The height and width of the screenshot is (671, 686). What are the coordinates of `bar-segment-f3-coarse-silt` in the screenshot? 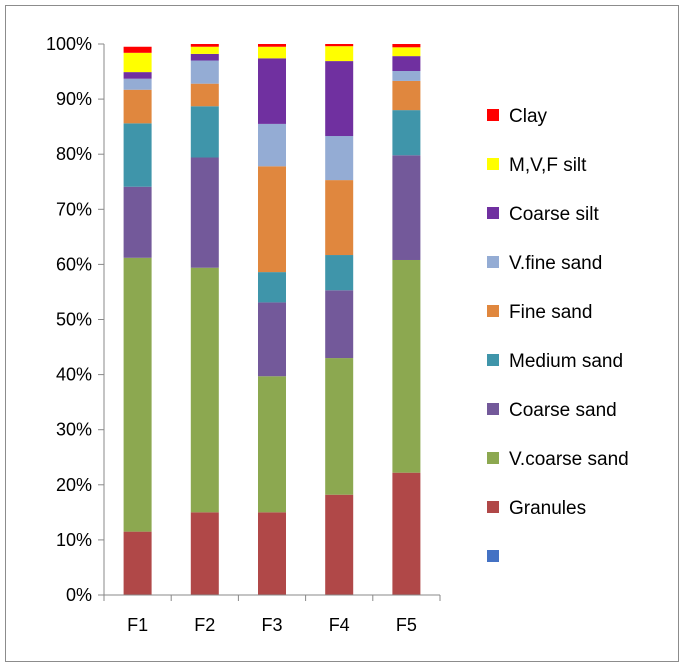 It's located at (272, 91).